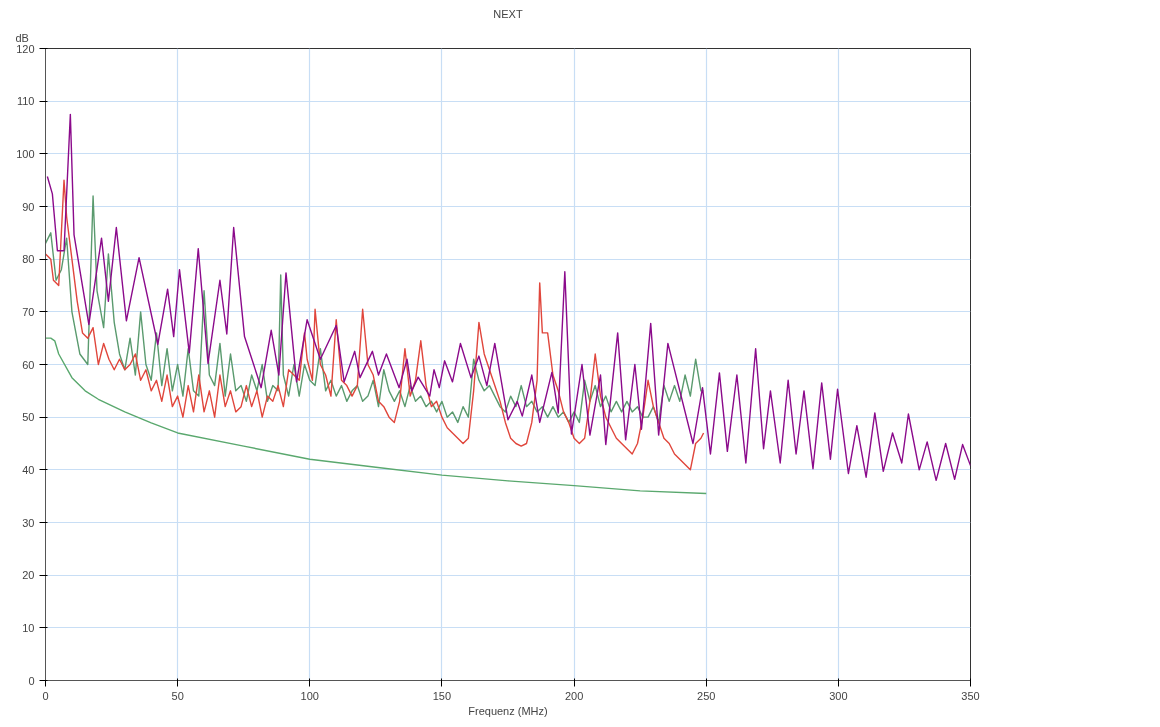  Describe the element at coordinates (28, 469) in the screenshot. I see `y-tick-label: 40` at that location.